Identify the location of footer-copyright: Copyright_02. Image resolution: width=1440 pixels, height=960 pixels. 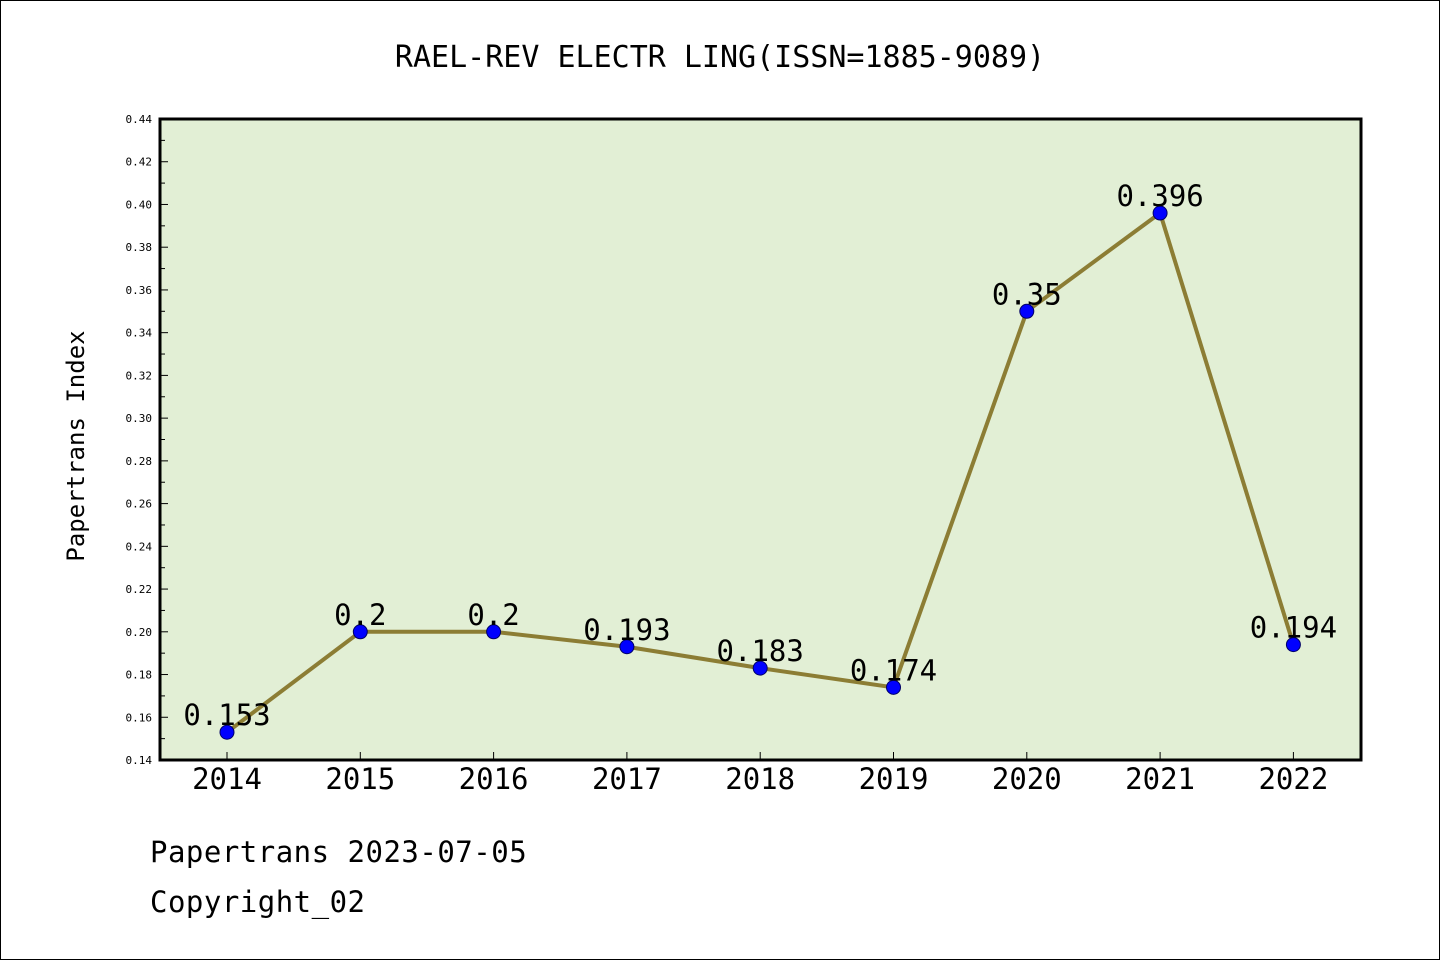
(258, 902).